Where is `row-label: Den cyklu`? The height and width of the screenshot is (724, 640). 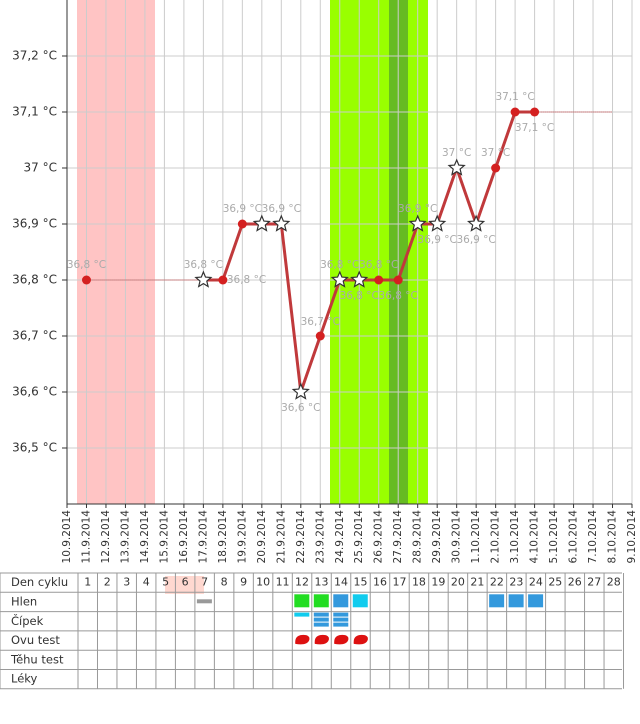 row-label: Den cyklu is located at coordinates (39, 582).